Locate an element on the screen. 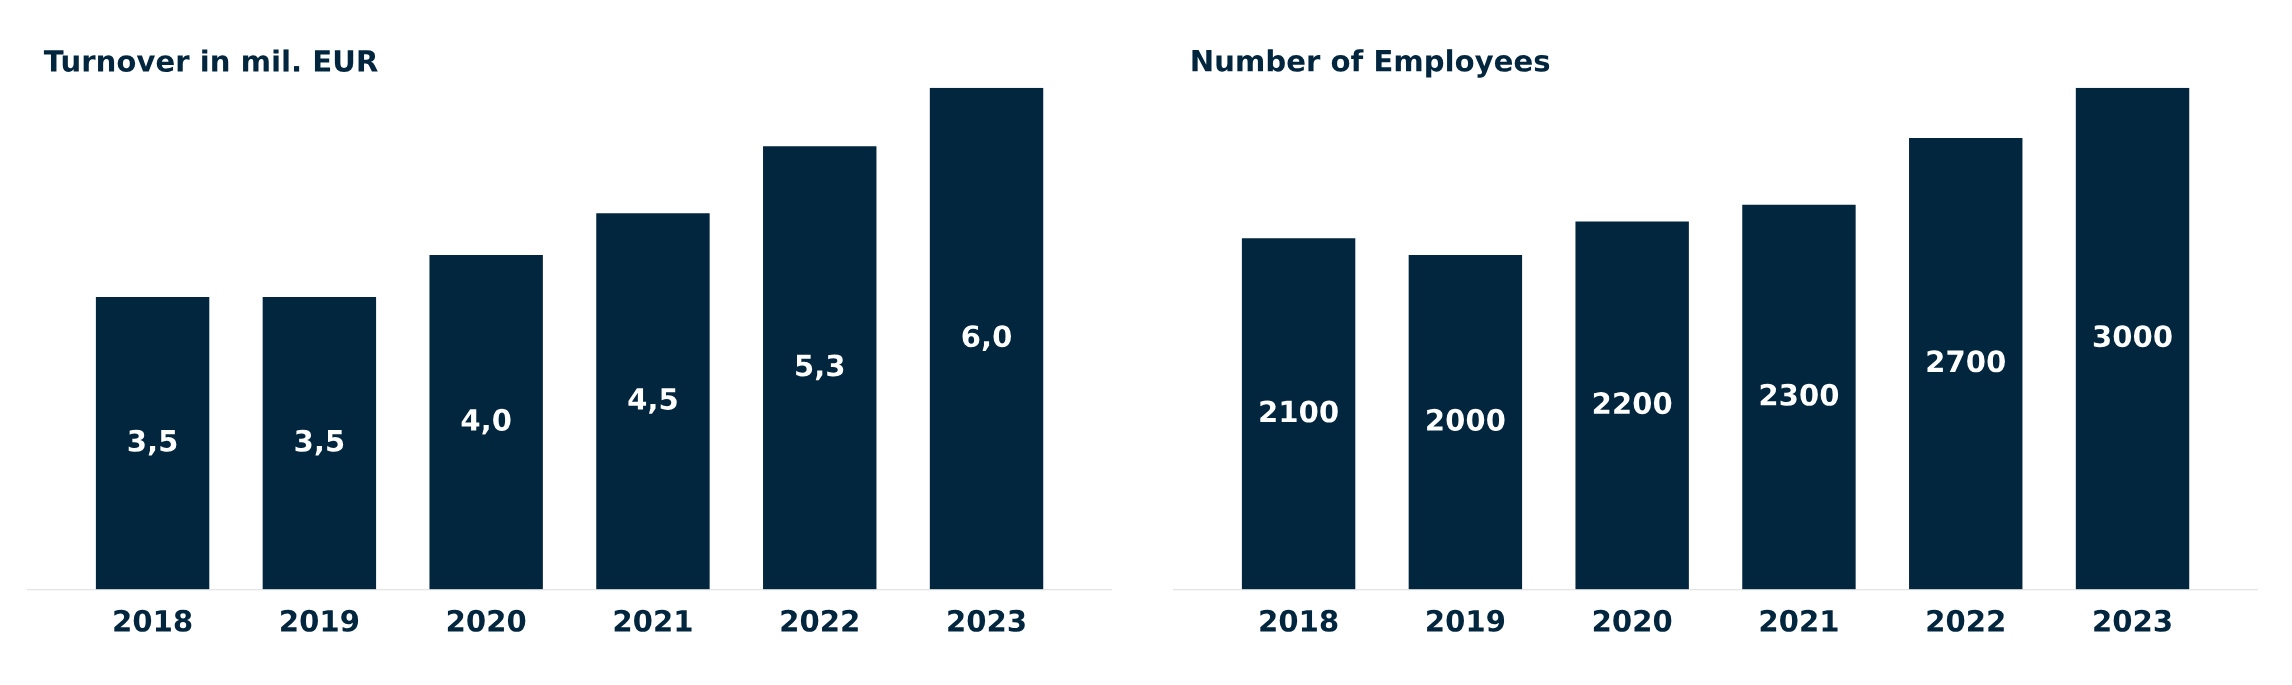  data-label: 2700 is located at coordinates (1966, 361).